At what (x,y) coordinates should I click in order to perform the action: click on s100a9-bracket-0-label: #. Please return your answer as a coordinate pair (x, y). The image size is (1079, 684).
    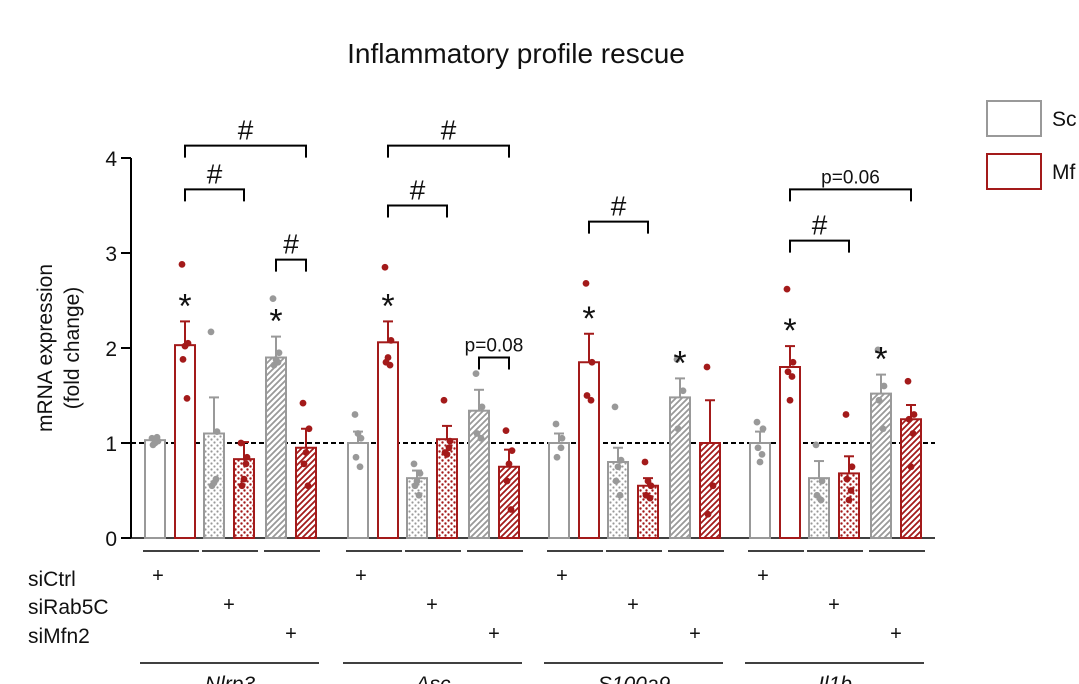
    Looking at the image, I should click on (619, 206).